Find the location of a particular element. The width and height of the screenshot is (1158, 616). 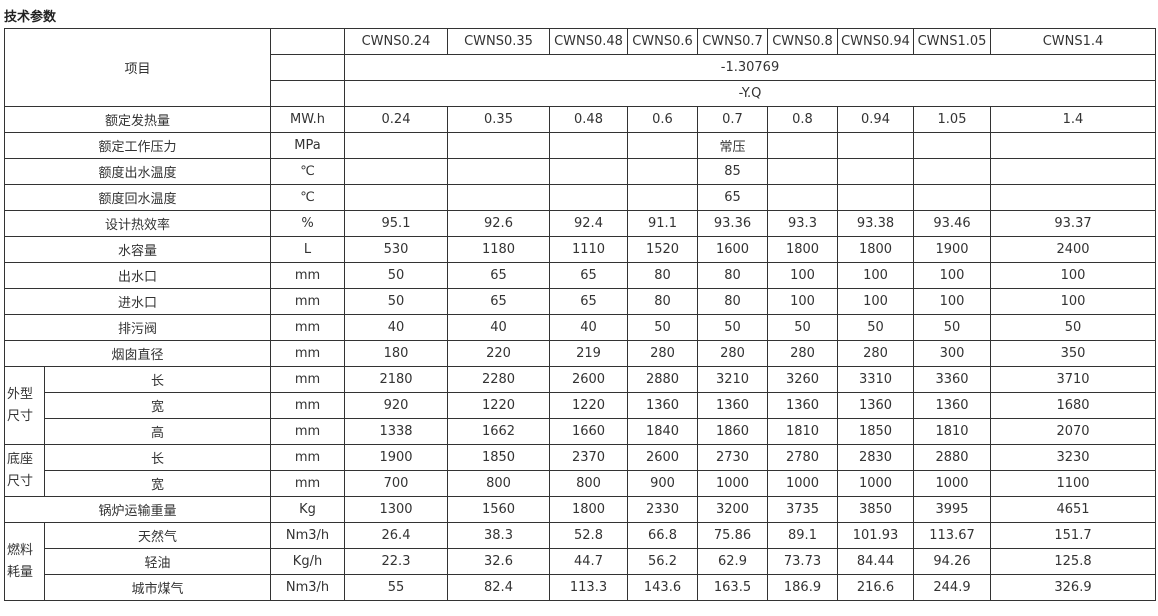

value-cell: 89.1 is located at coordinates (802, 535).